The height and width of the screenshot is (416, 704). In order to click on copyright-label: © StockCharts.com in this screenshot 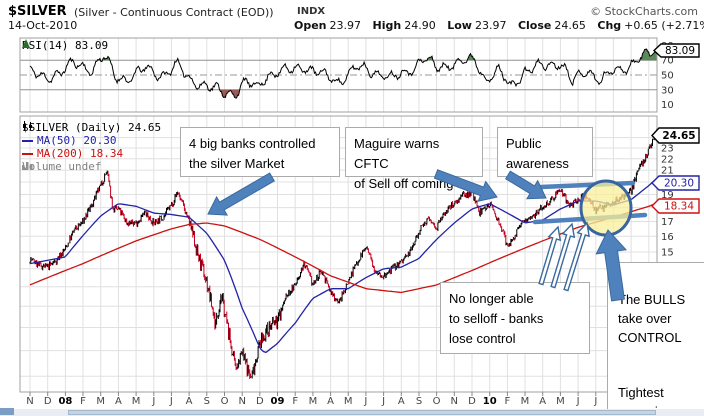, I will do `click(644, 11)`.